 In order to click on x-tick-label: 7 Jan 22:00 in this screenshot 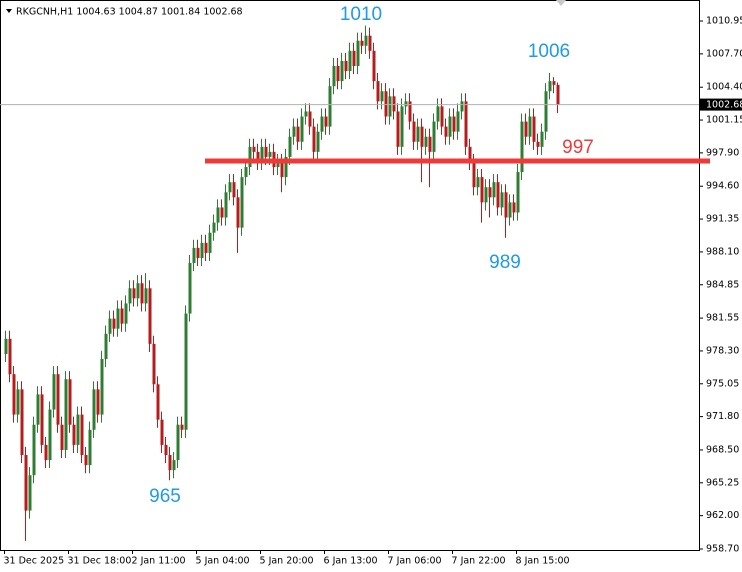, I will do `click(479, 561)`.